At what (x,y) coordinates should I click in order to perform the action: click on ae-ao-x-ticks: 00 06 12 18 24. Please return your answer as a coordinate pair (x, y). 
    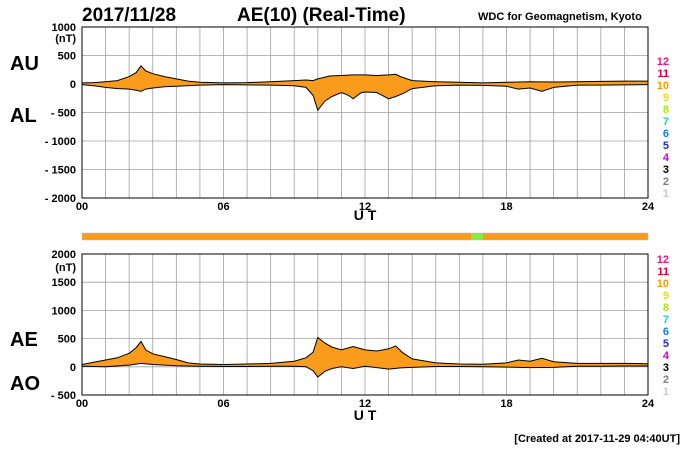
    Looking at the image, I should click on (365, 404).